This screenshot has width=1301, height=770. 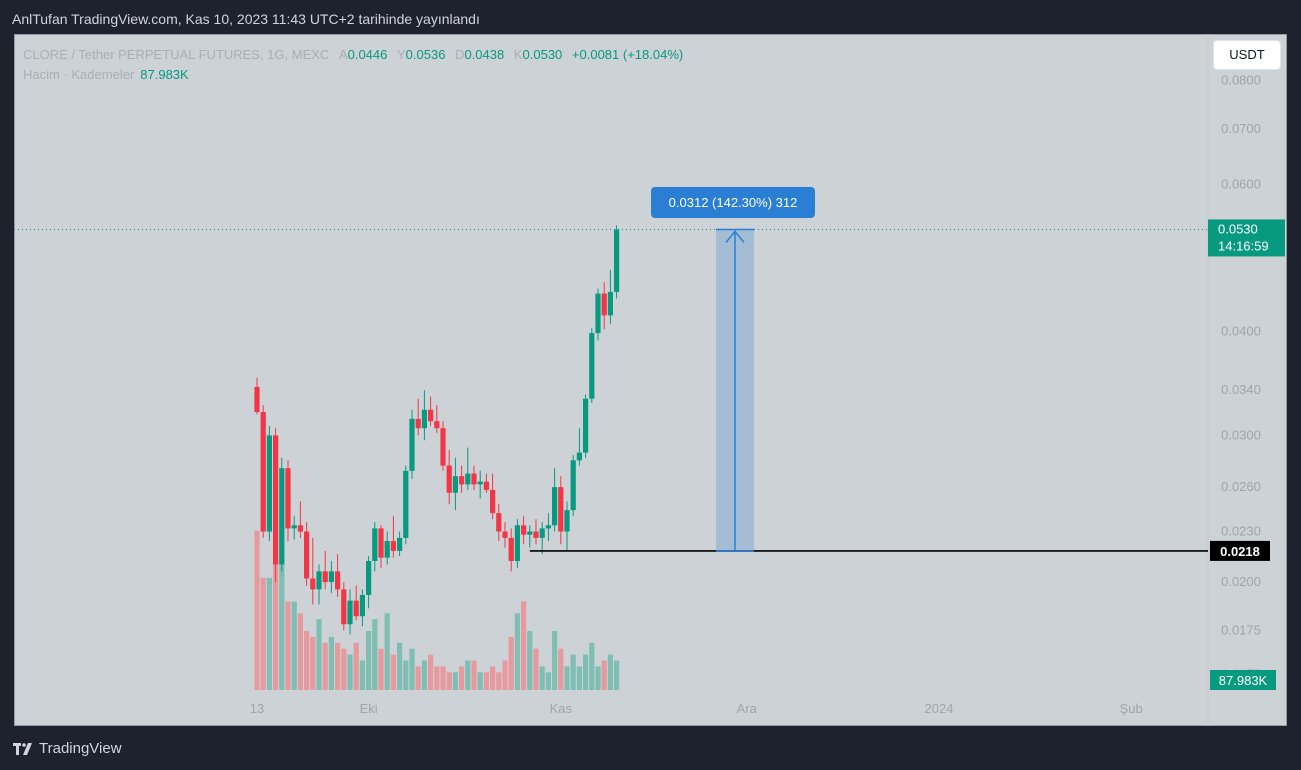 I want to click on x-tick-label: 2024, so click(x=939, y=708).